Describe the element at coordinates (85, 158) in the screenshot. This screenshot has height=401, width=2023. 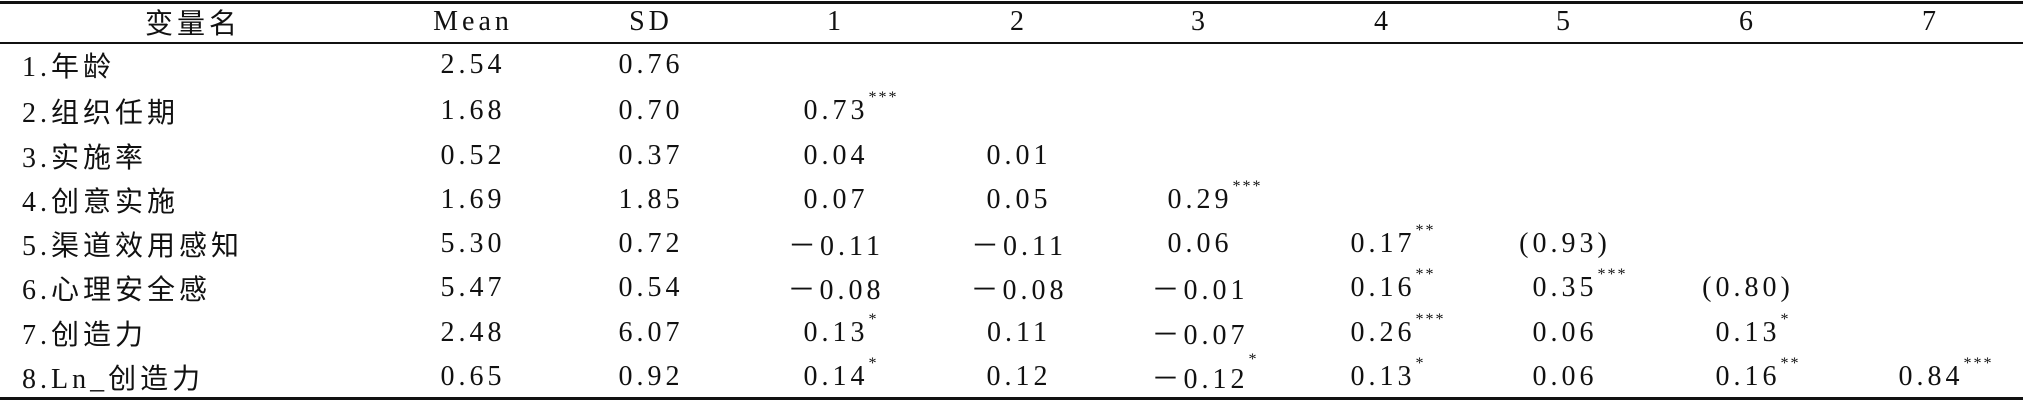
I see `row-label: 3.实施率` at that location.